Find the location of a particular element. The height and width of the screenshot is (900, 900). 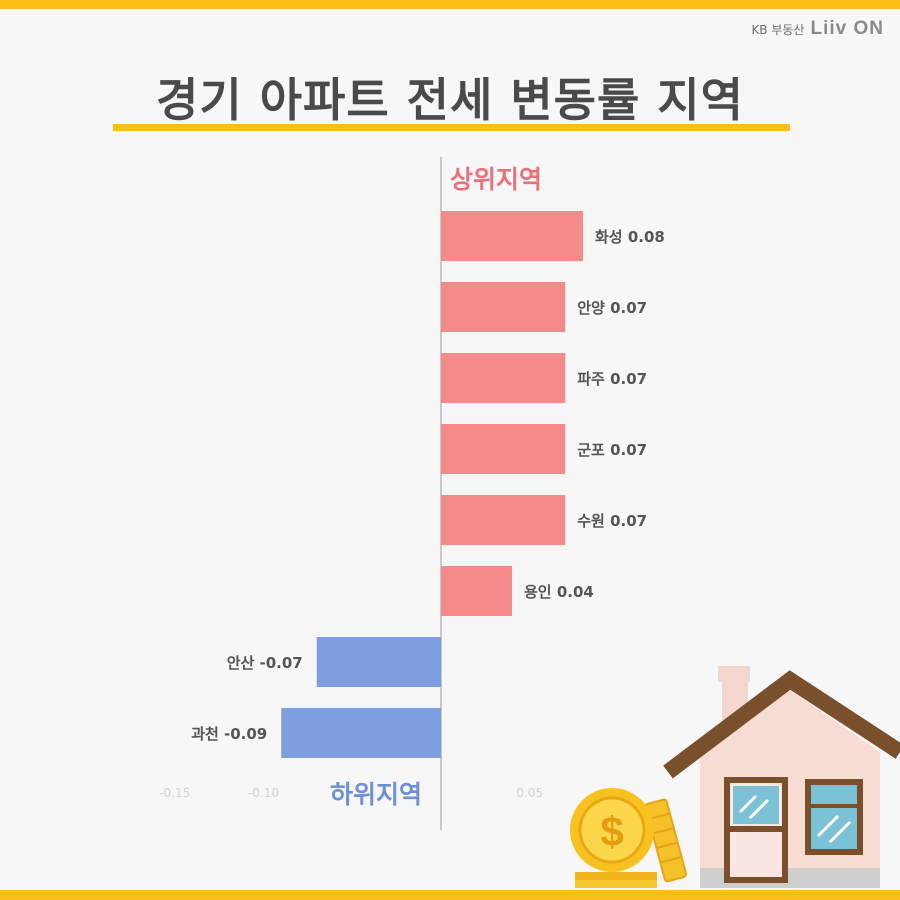

data-label-파주: 파주 0.07 is located at coordinates (612, 379).